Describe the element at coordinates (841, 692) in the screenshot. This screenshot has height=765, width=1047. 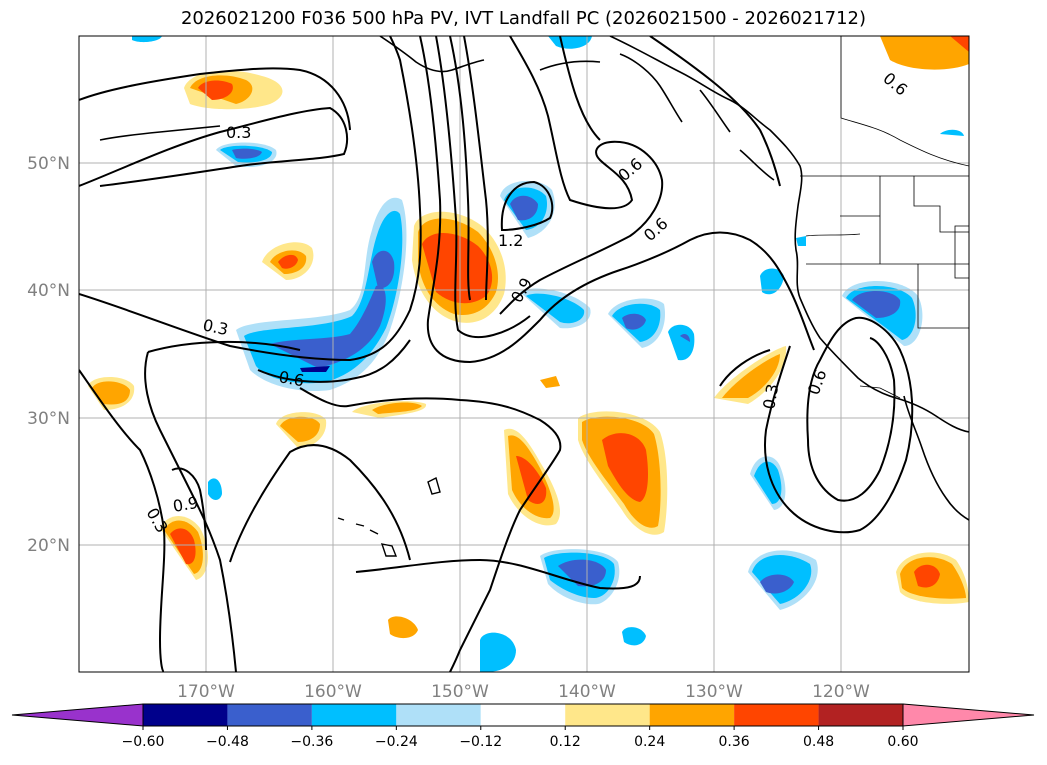
I see `lon-tick-label: 120°W` at that location.